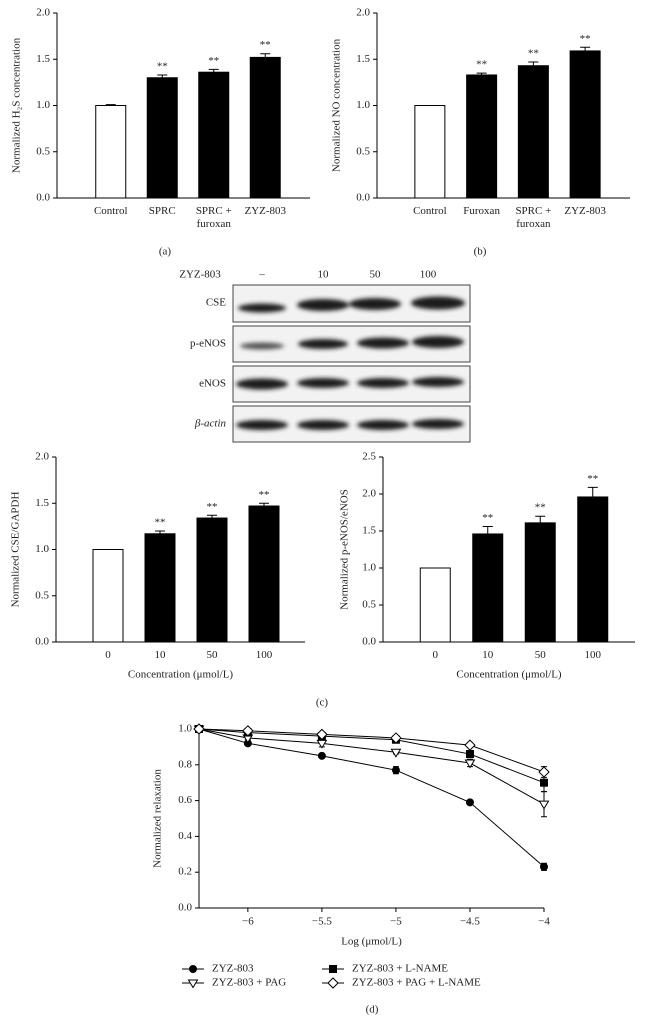 Image resolution: width=649 pixels, height=1024 pixels. I want to click on legend-label: ZYZ-803 + L-NAME, so click(400, 969).